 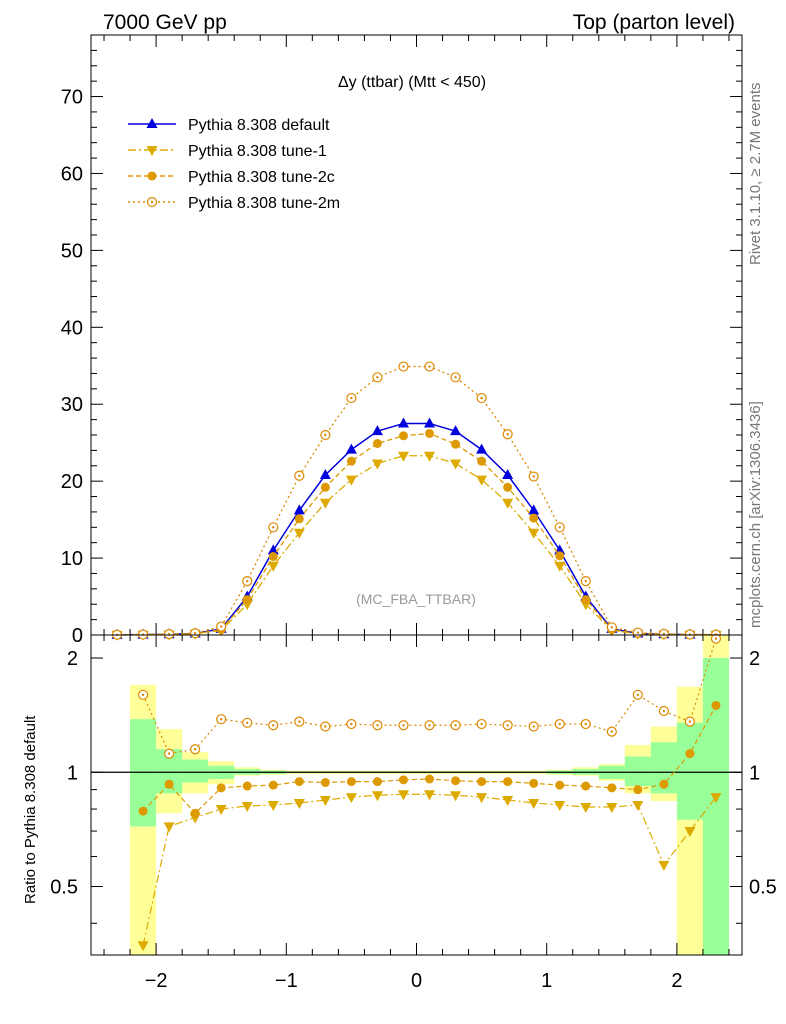 I want to click on main-title: Δy (ttbar) (Mtt < 450), so click(x=412, y=82).